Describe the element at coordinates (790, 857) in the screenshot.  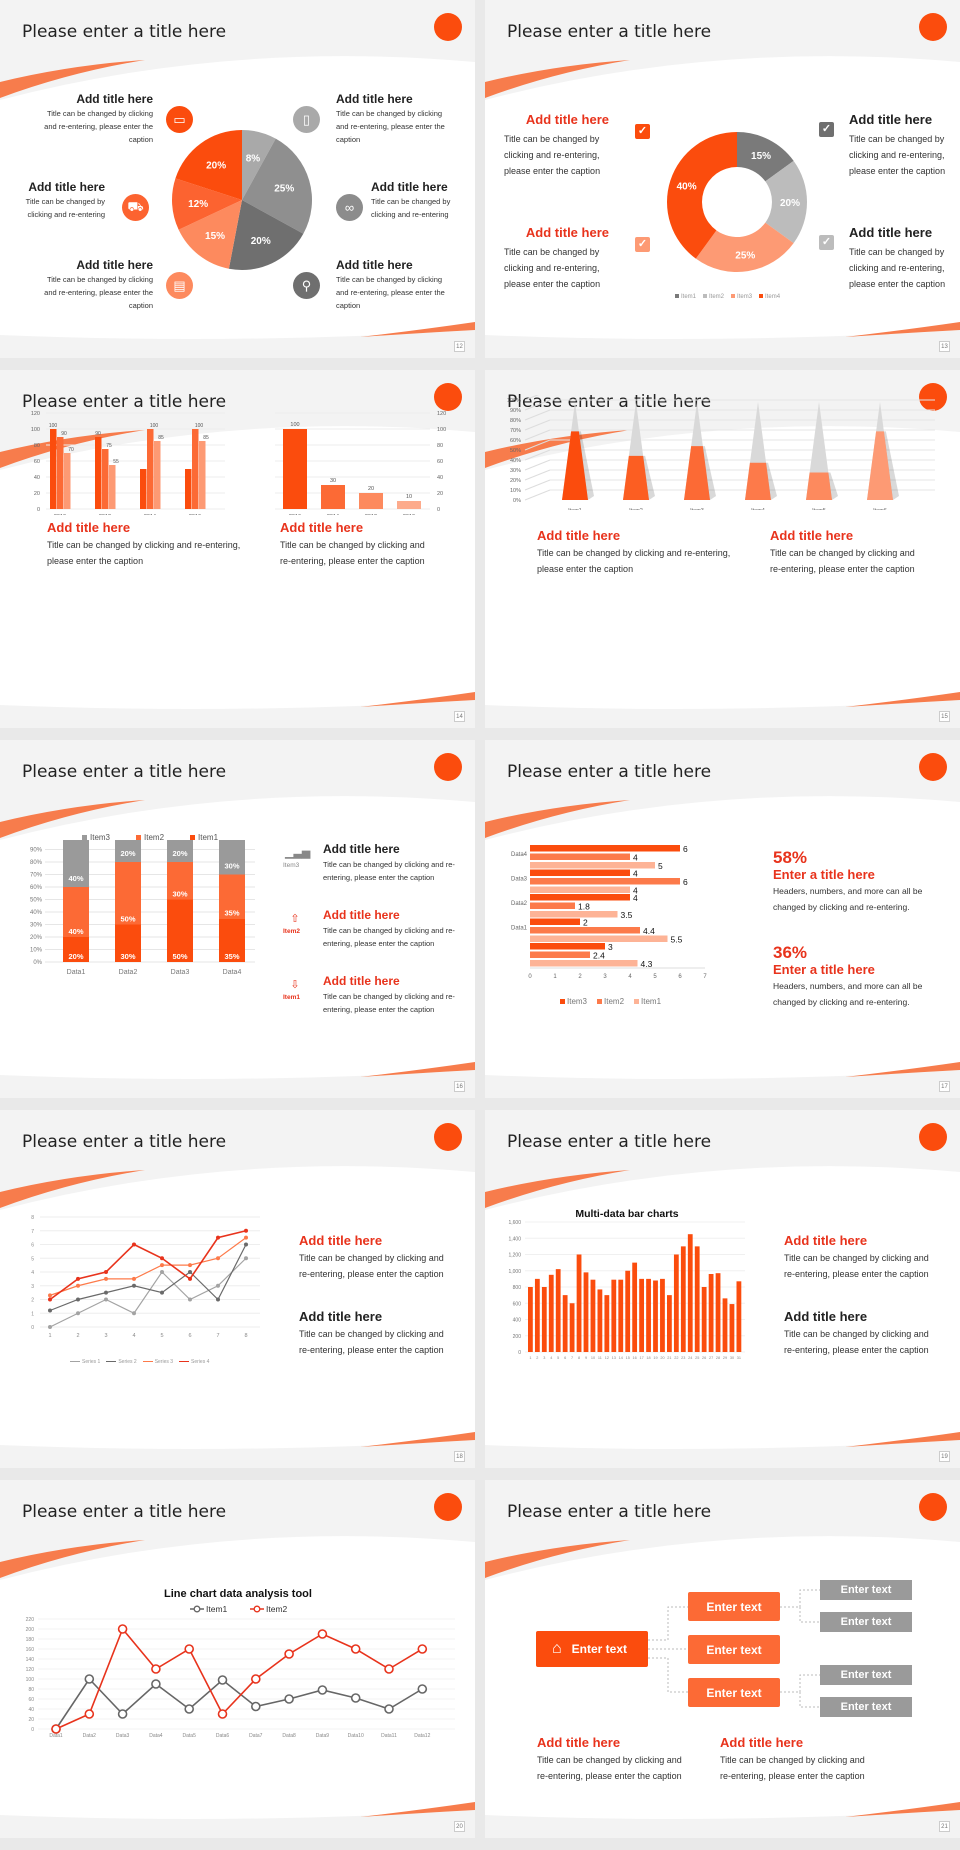
I see `stat-value: 58%` at that location.